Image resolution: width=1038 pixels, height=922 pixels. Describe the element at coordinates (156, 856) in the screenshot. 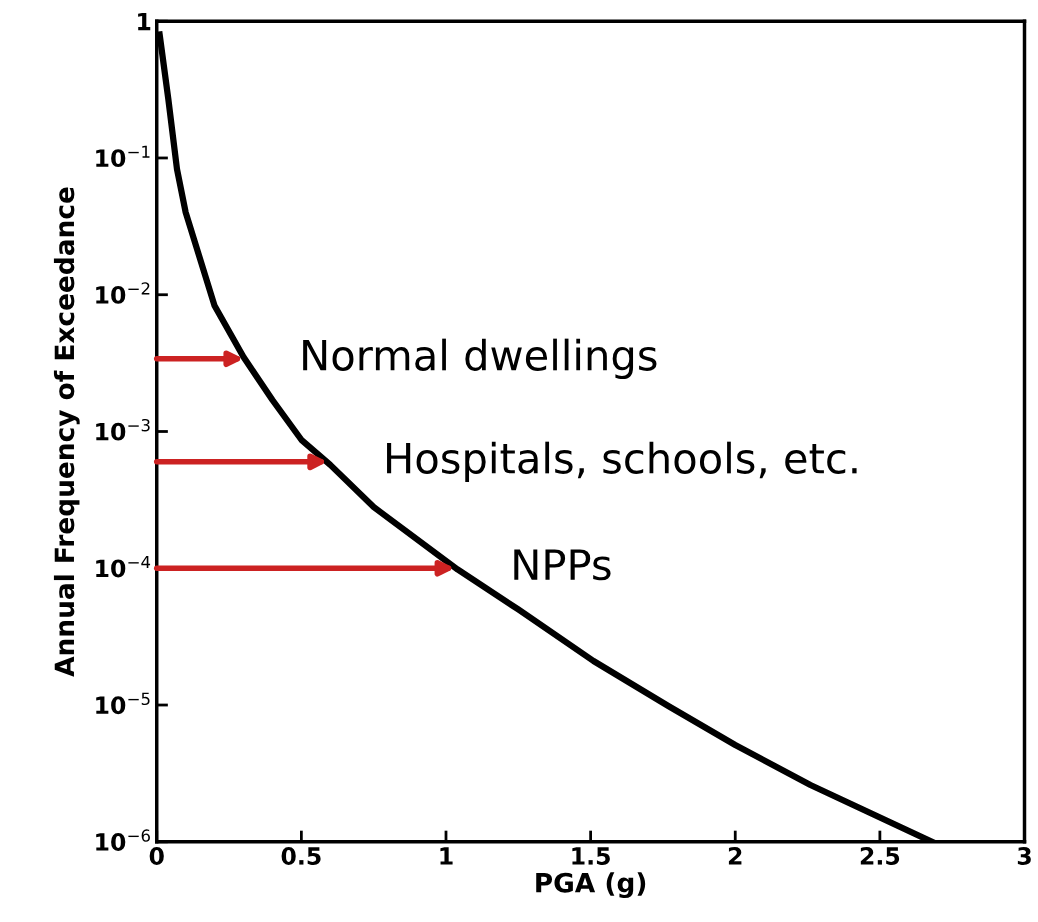

I see `x-tick-label: 0` at that location.